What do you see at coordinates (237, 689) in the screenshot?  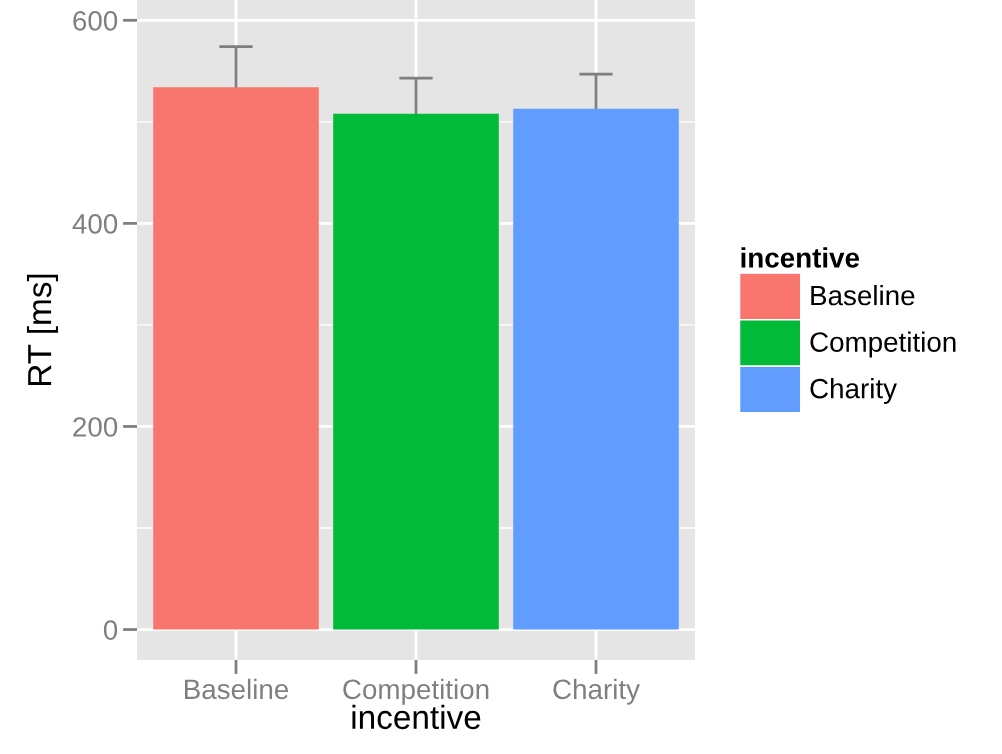 I see `x-tick-label: Baseline` at bounding box center [237, 689].